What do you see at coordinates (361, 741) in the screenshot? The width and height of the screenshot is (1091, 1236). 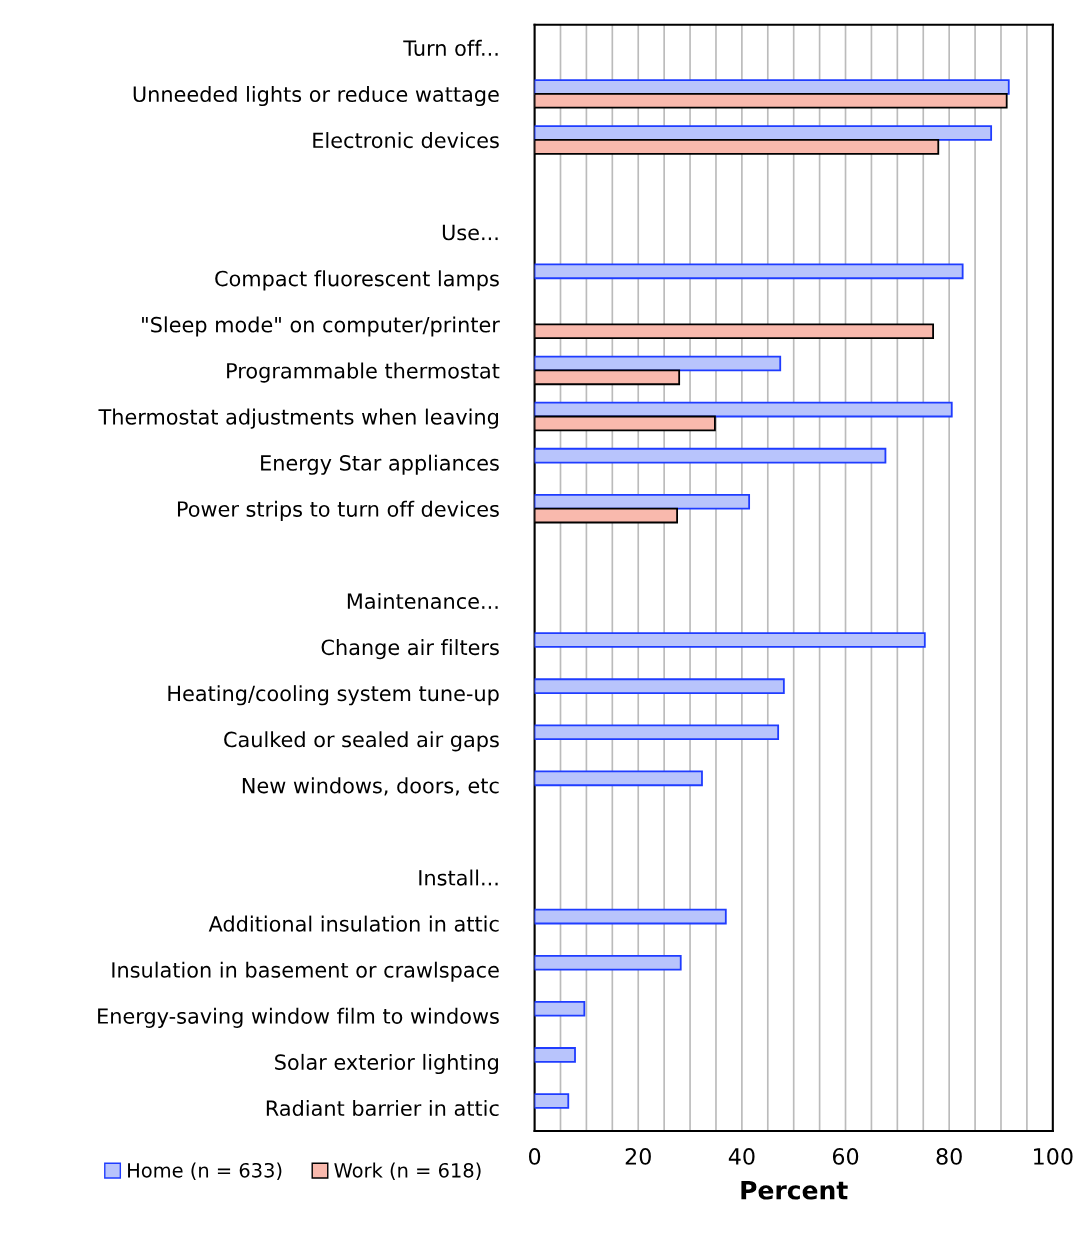 I see `y-tick-label: Caulked or sealed air gaps` at bounding box center [361, 741].